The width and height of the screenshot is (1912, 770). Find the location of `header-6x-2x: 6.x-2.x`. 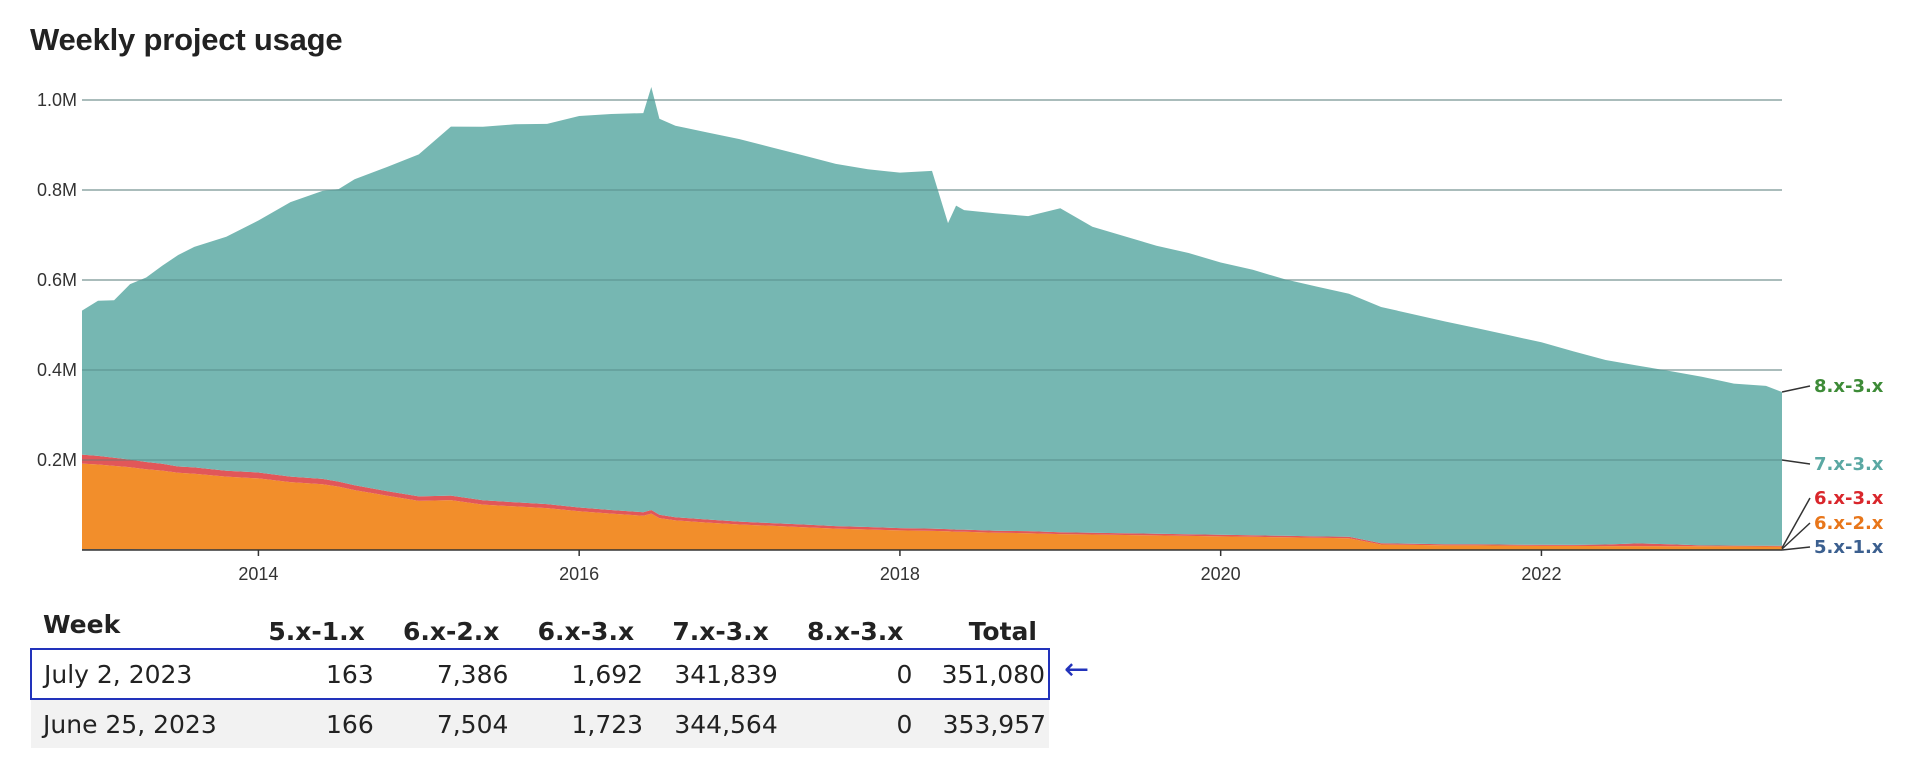

header-6x-2x: 6.x-2.x is located at coordinates (451, 631).